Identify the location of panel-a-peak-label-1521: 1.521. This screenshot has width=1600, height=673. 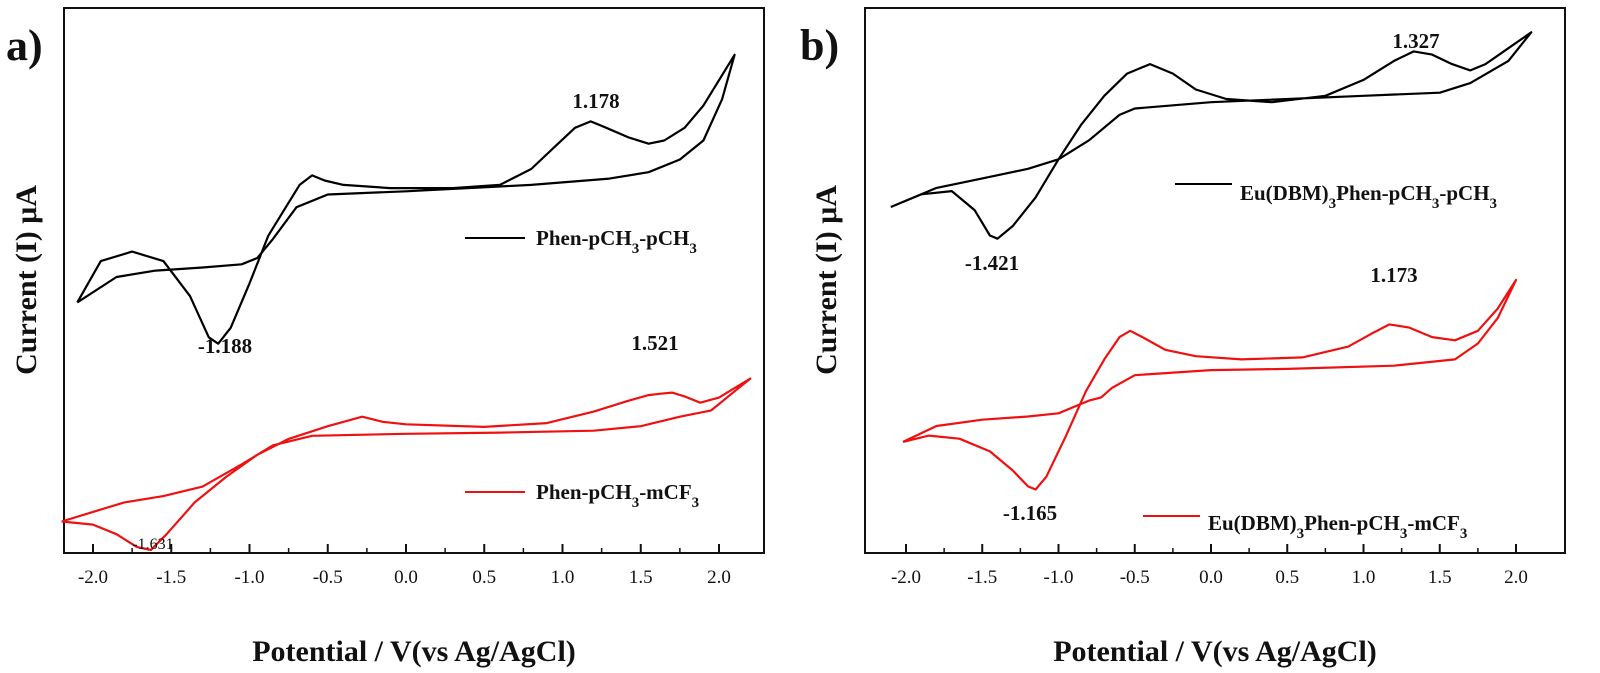
(654, 343).